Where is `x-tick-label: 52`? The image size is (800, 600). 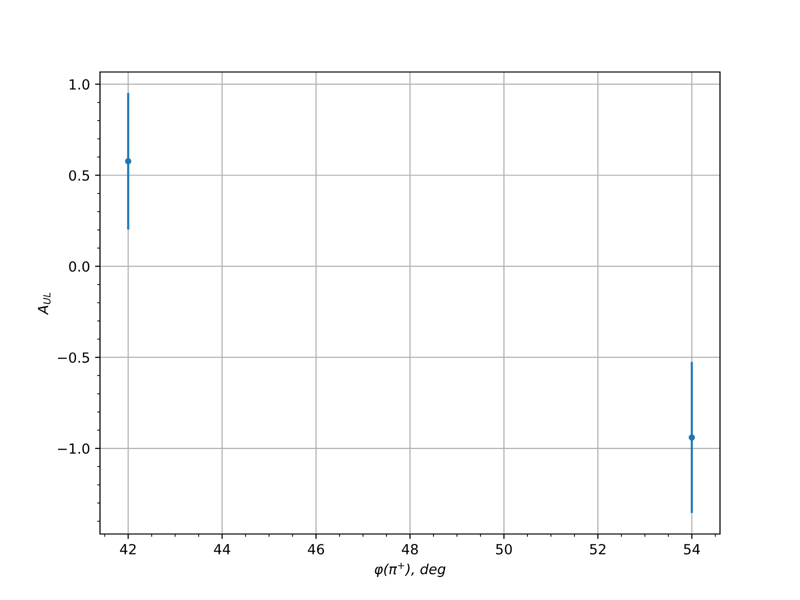 x-tick-label: 52 is located at coordinates (598, 549).